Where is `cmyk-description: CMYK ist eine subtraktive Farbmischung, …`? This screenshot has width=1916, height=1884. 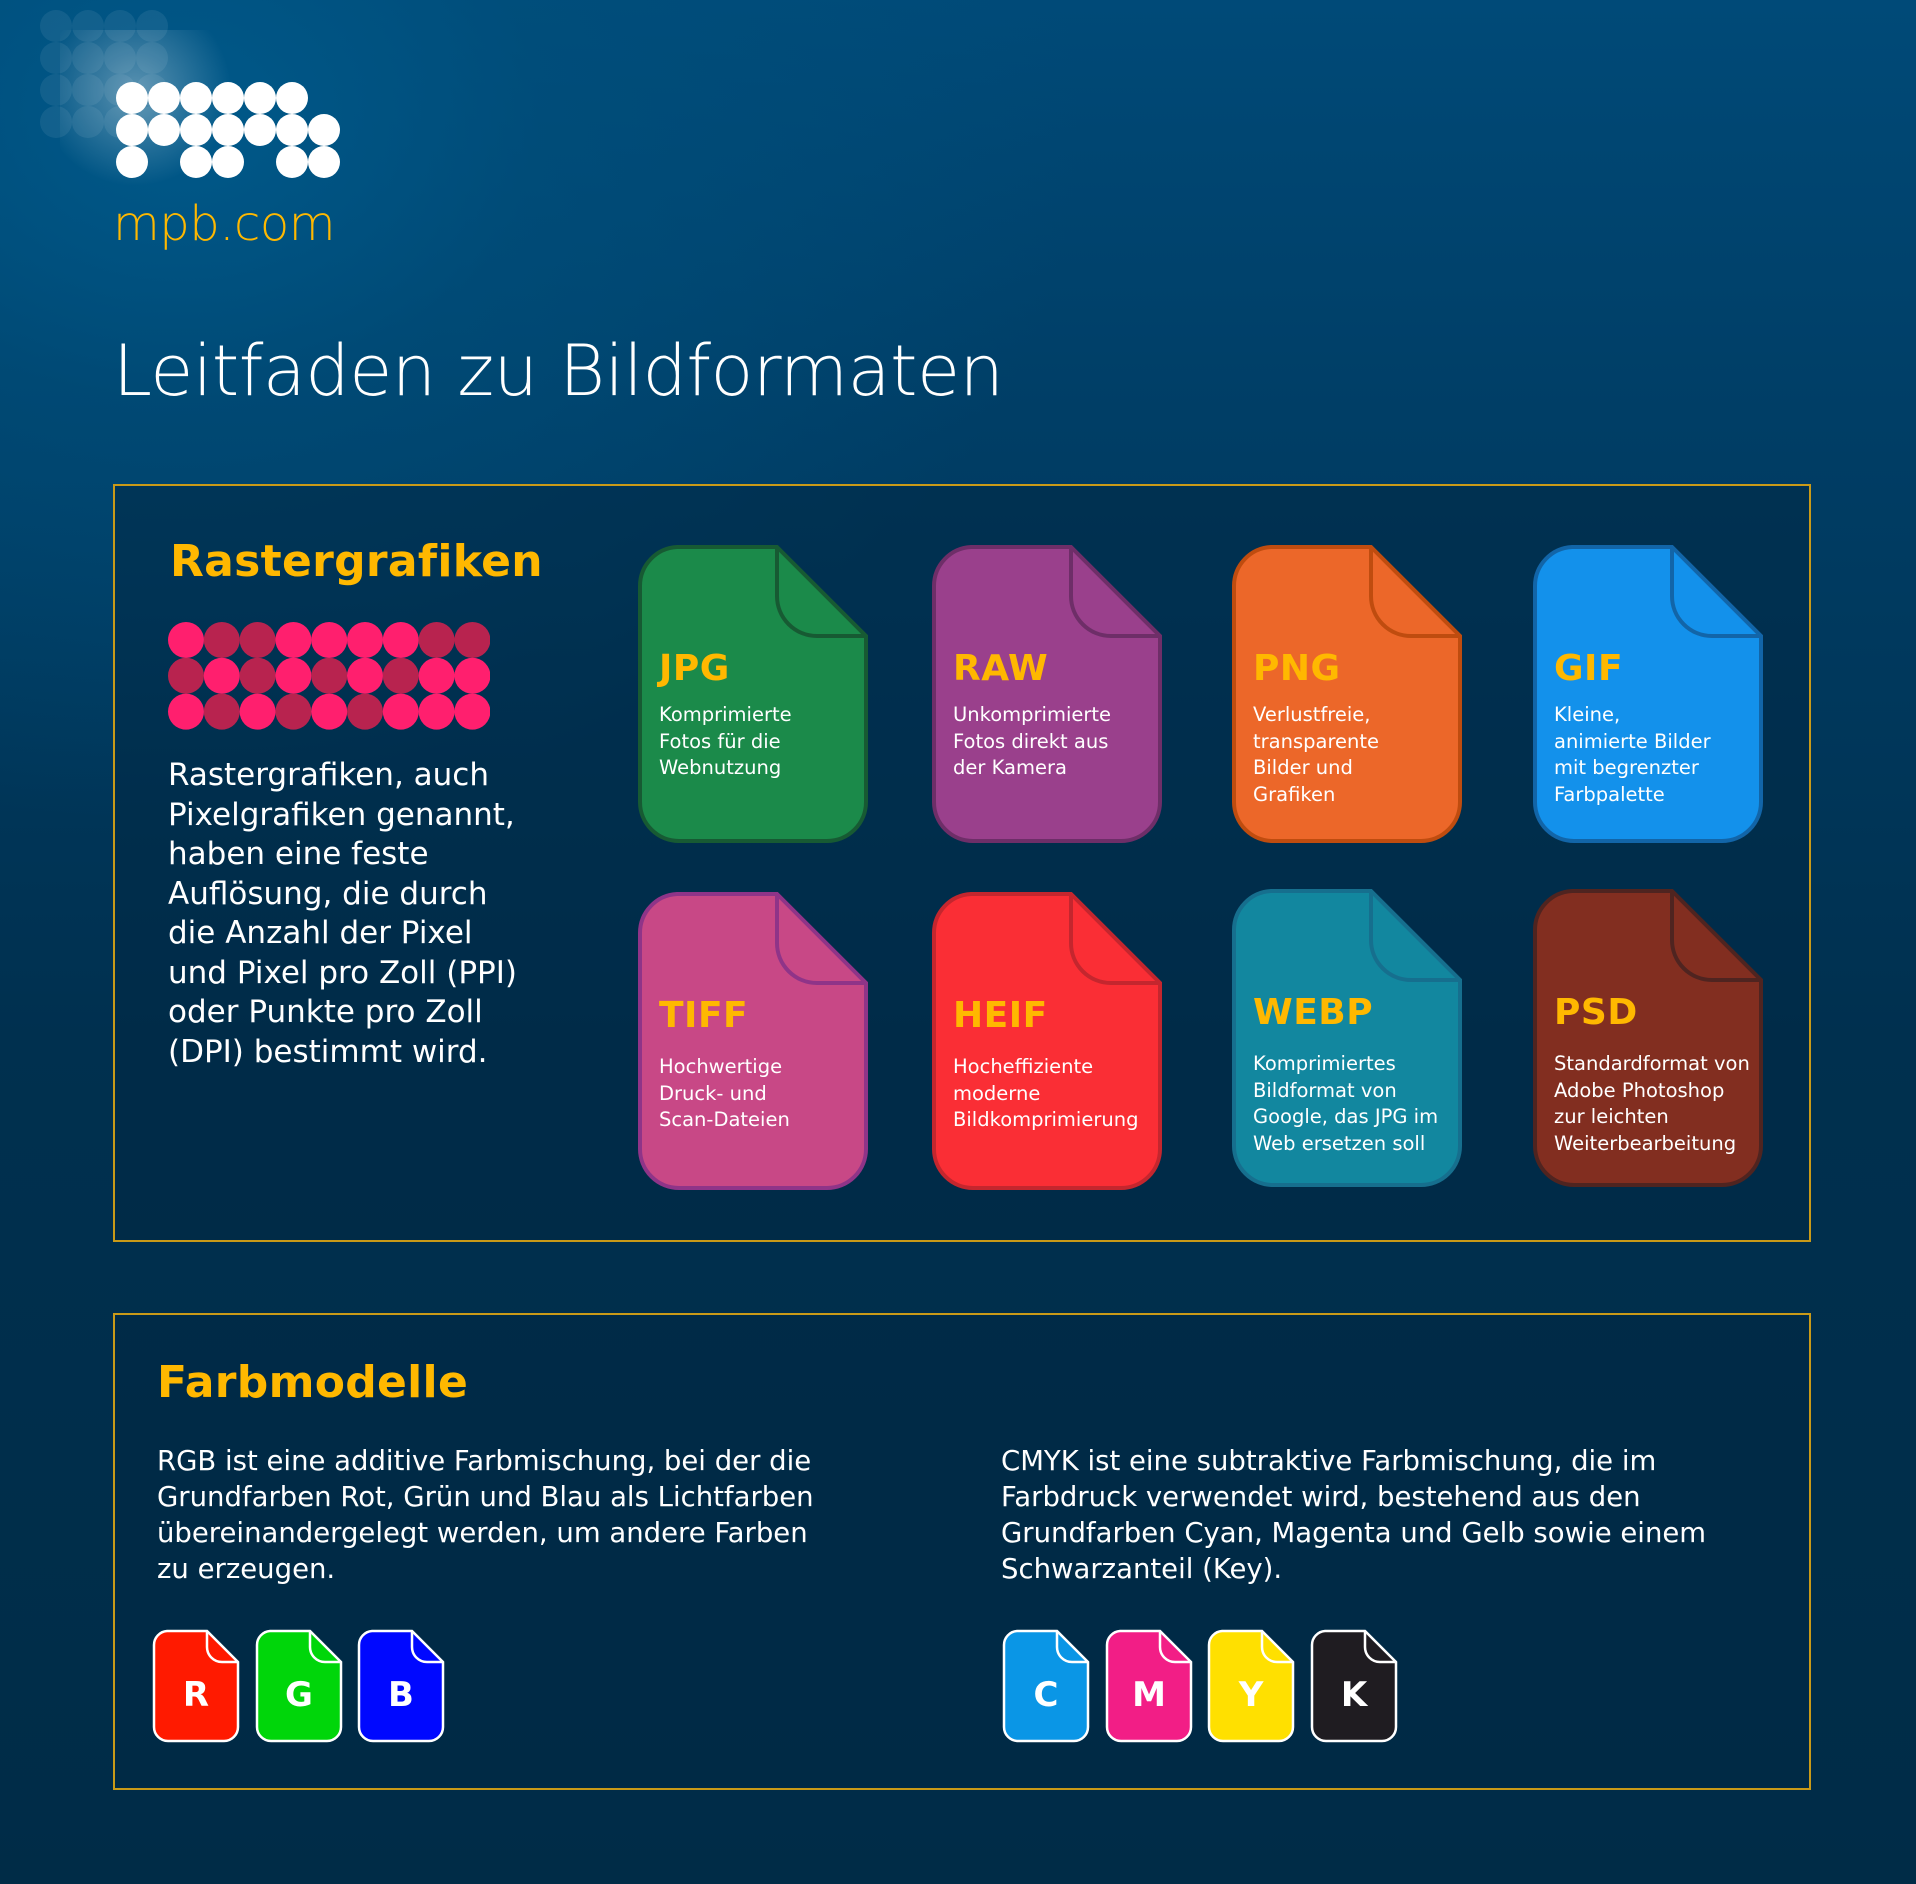
cmyk-description: CMYK ist eine subtraktive Farbmischung, … is located at coordinates (1354, 1515).